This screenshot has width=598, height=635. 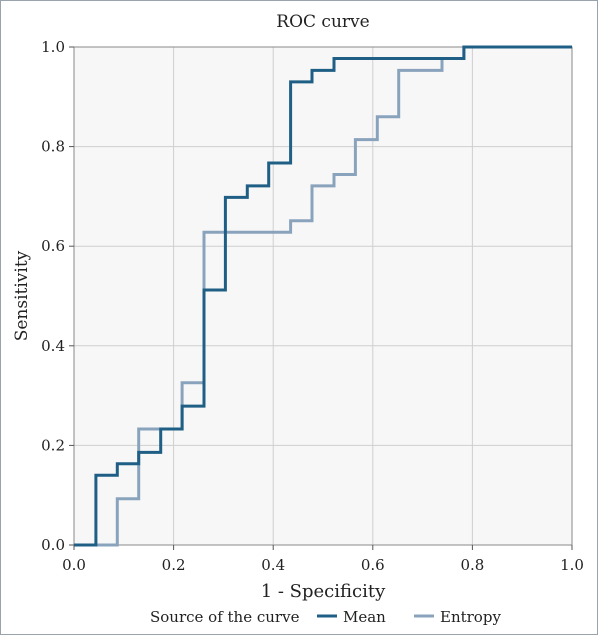 What do you see at coordinates (572, 565) in the screenshot?
I see `x-tick-label: 1.0` at bounding box center [572, 565].